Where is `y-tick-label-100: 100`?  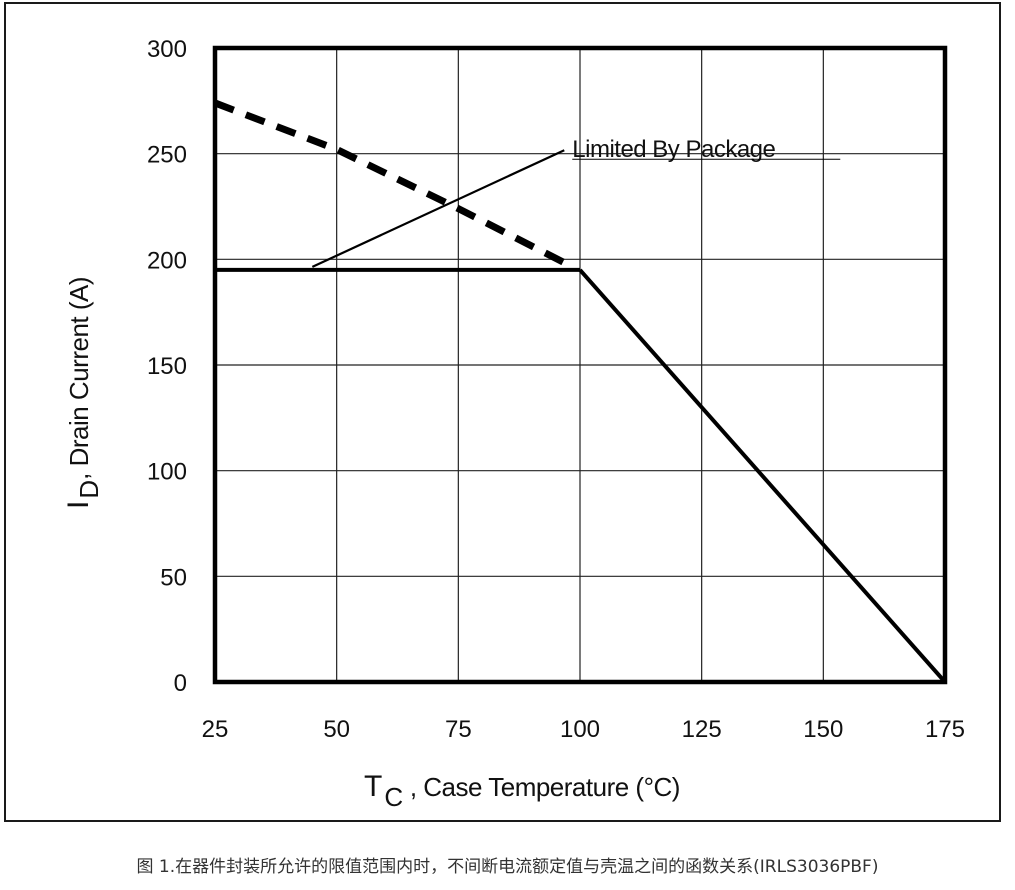
y-tick-label-100: 100 is located at coordinates (167, 472).